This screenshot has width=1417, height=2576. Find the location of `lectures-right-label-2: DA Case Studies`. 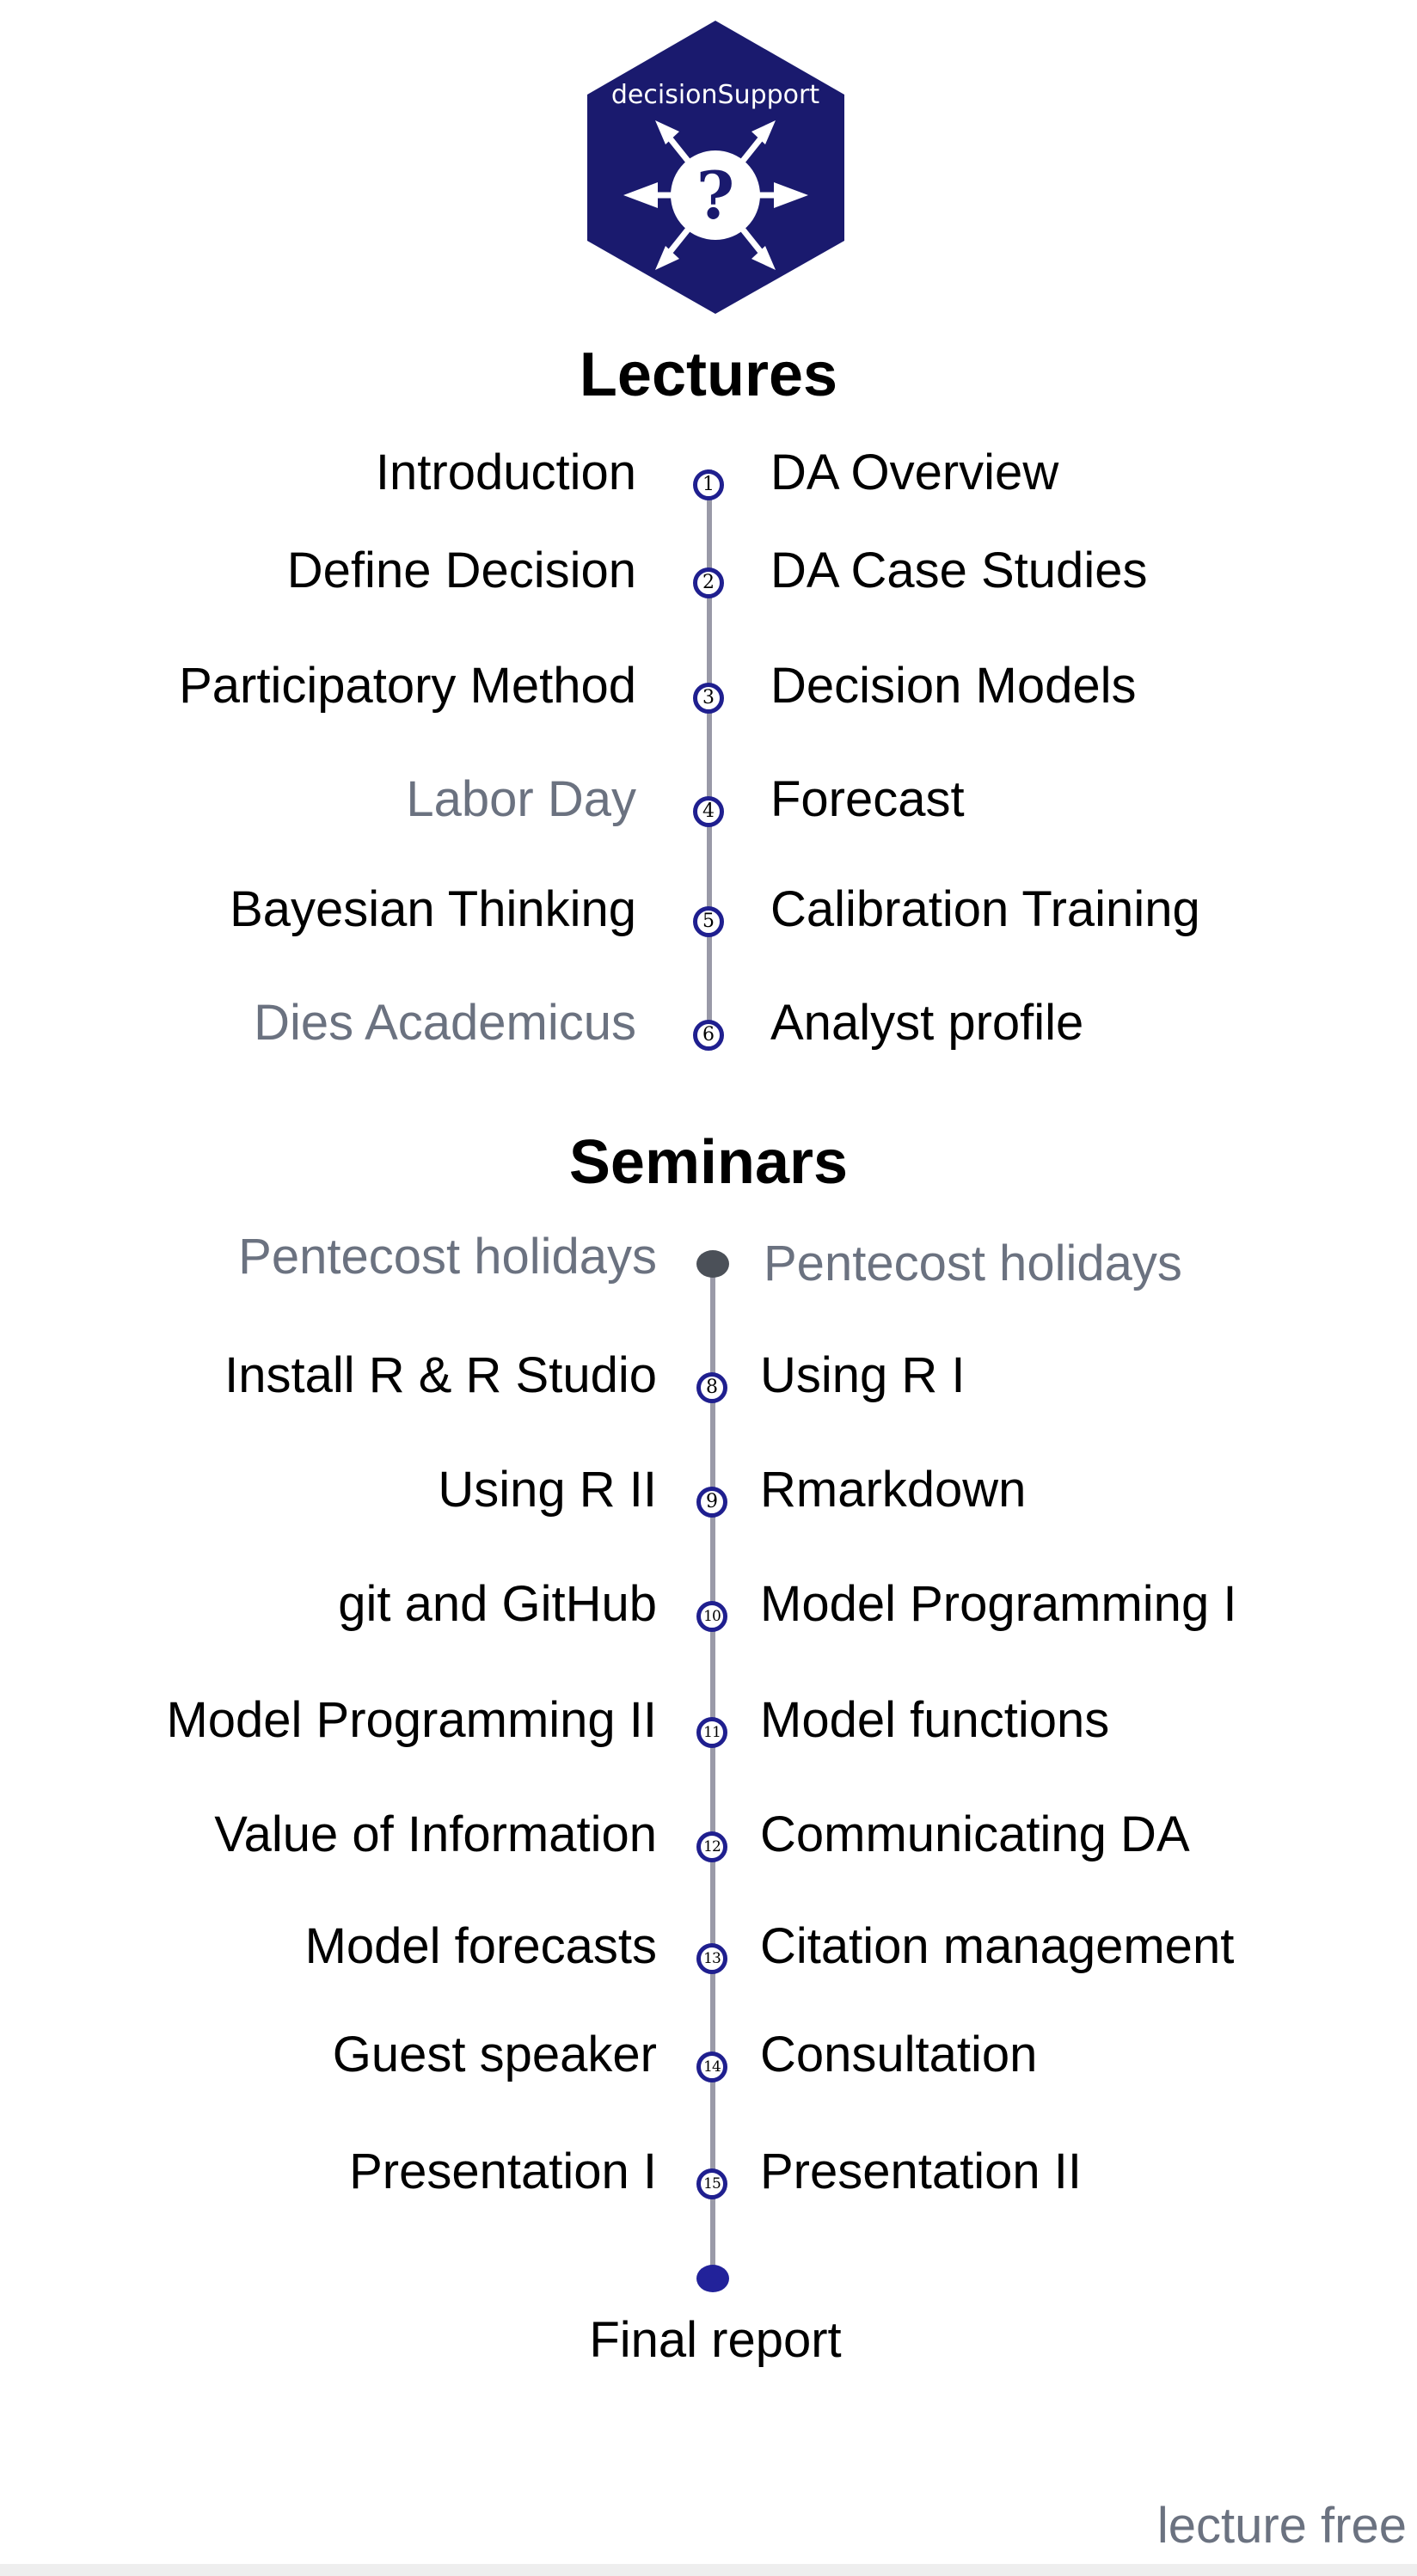

lectures-right-label-2: DA Case Studies is located at coordinates (959, 570).